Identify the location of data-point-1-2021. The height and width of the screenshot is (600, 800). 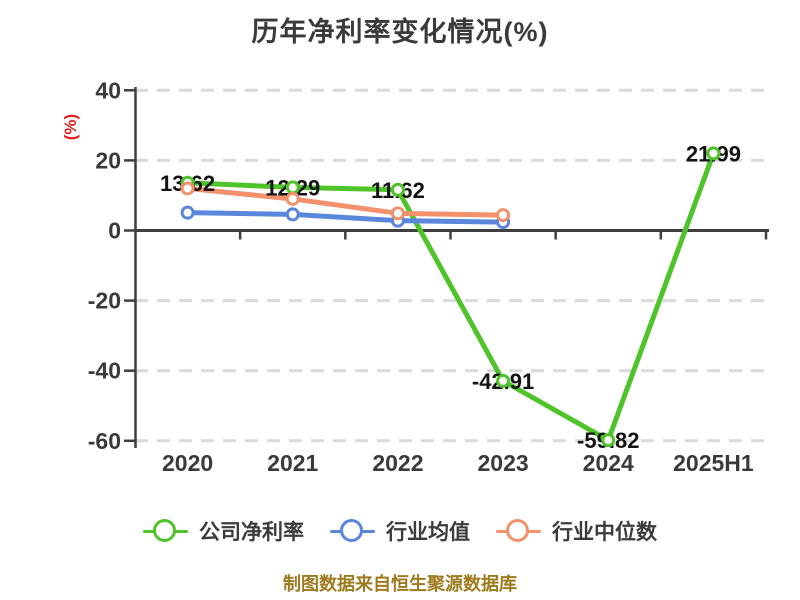
(292, 214).